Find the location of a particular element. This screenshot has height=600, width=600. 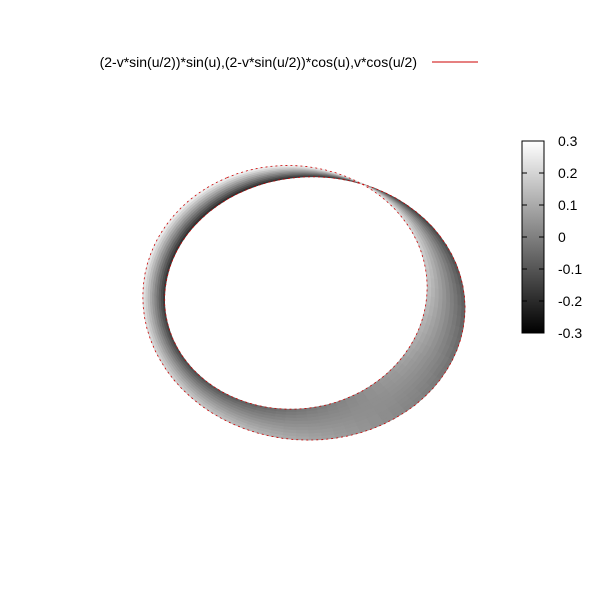

colorbar: 0.3 0.2 0.1 0 -0.1 -0.2 -0.3 is located at coordinates (551, 237).